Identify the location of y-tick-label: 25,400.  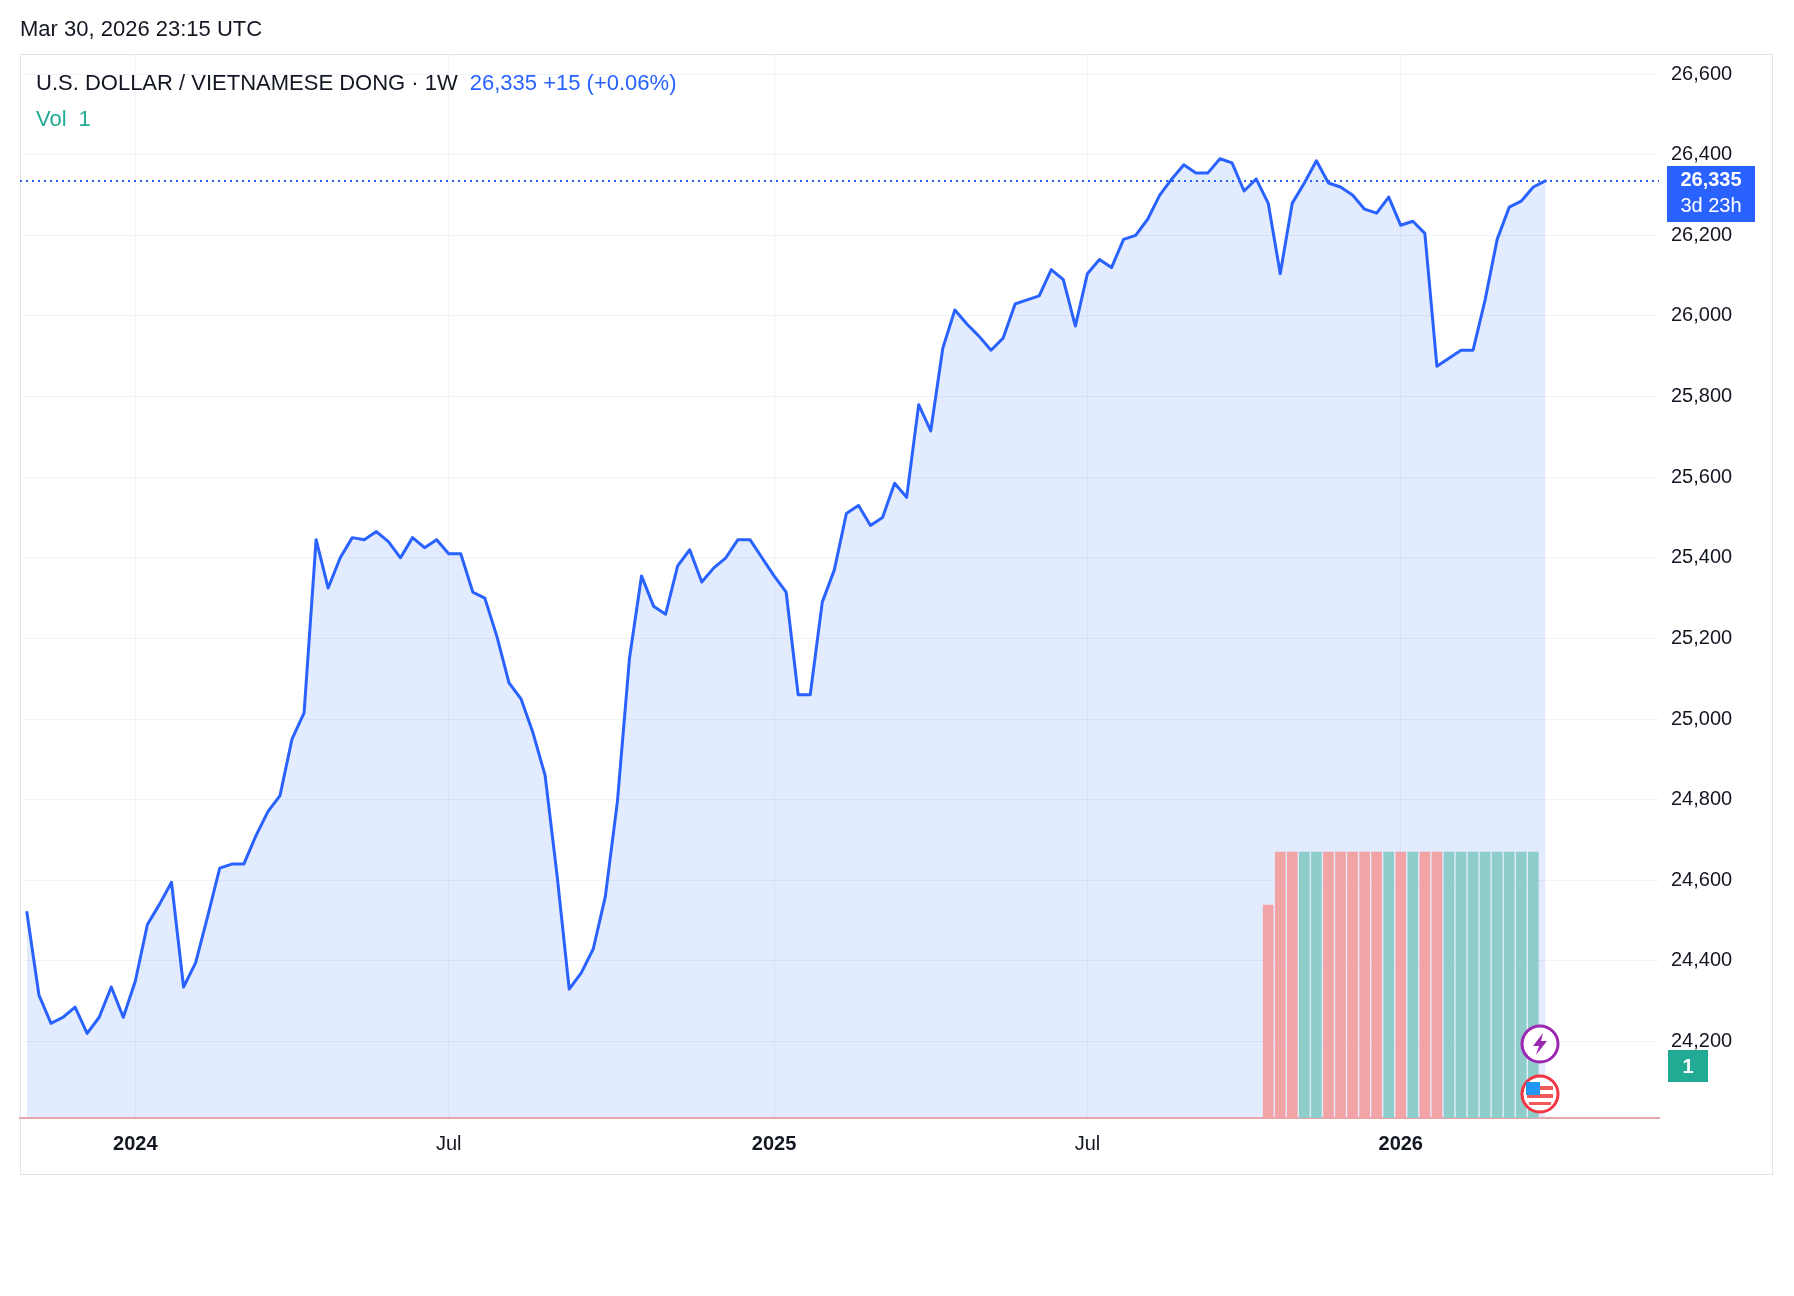
(1702, 556).